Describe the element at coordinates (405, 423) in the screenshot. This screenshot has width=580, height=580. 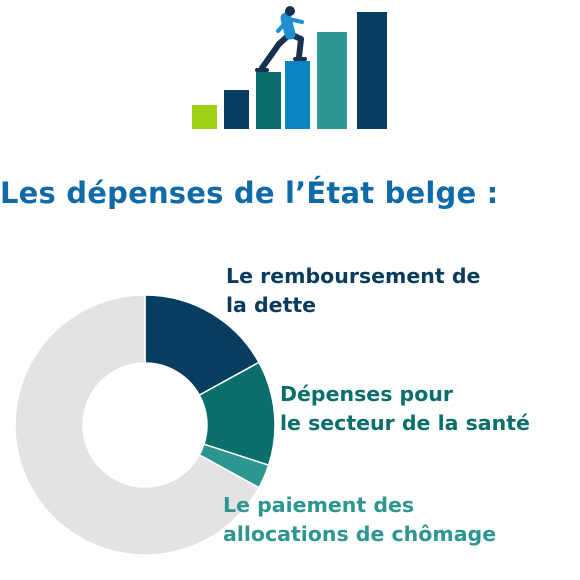
I see `slice-label-line: le secteur de la santé` at that location.